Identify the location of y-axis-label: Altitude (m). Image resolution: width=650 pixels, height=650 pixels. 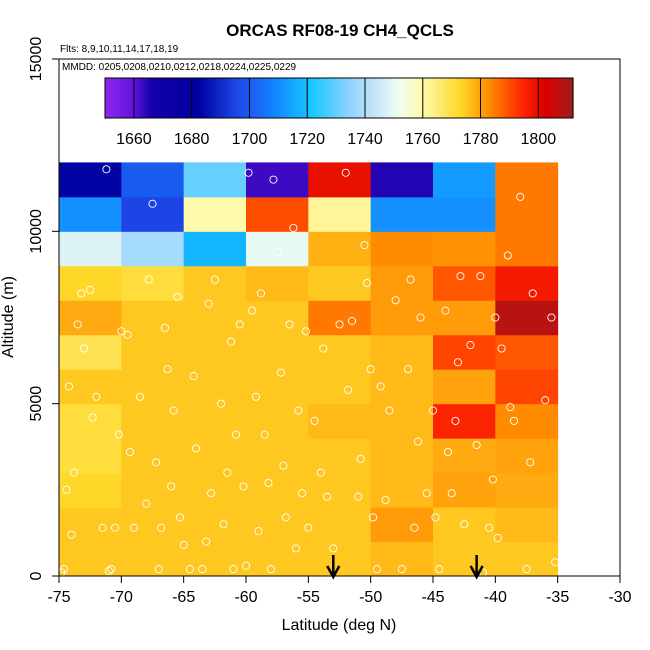
(8, 317).